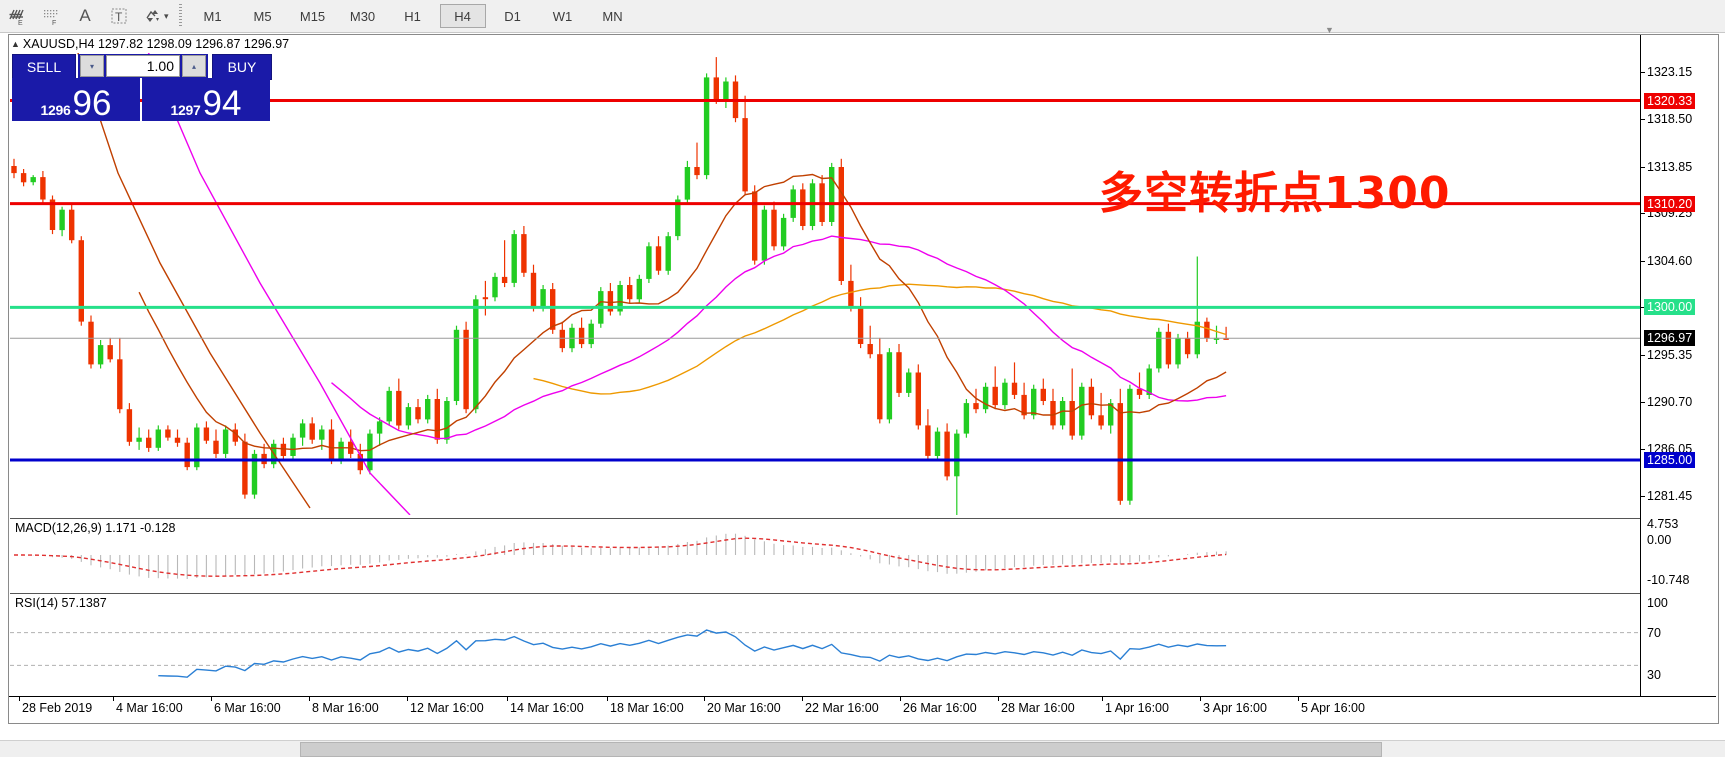 This screenshot has height=757, width=1725. What do you see at coordinates (312, 16) in the screenshot?
I see `timeframe-m15: M15` at bounding box center [312, 16].